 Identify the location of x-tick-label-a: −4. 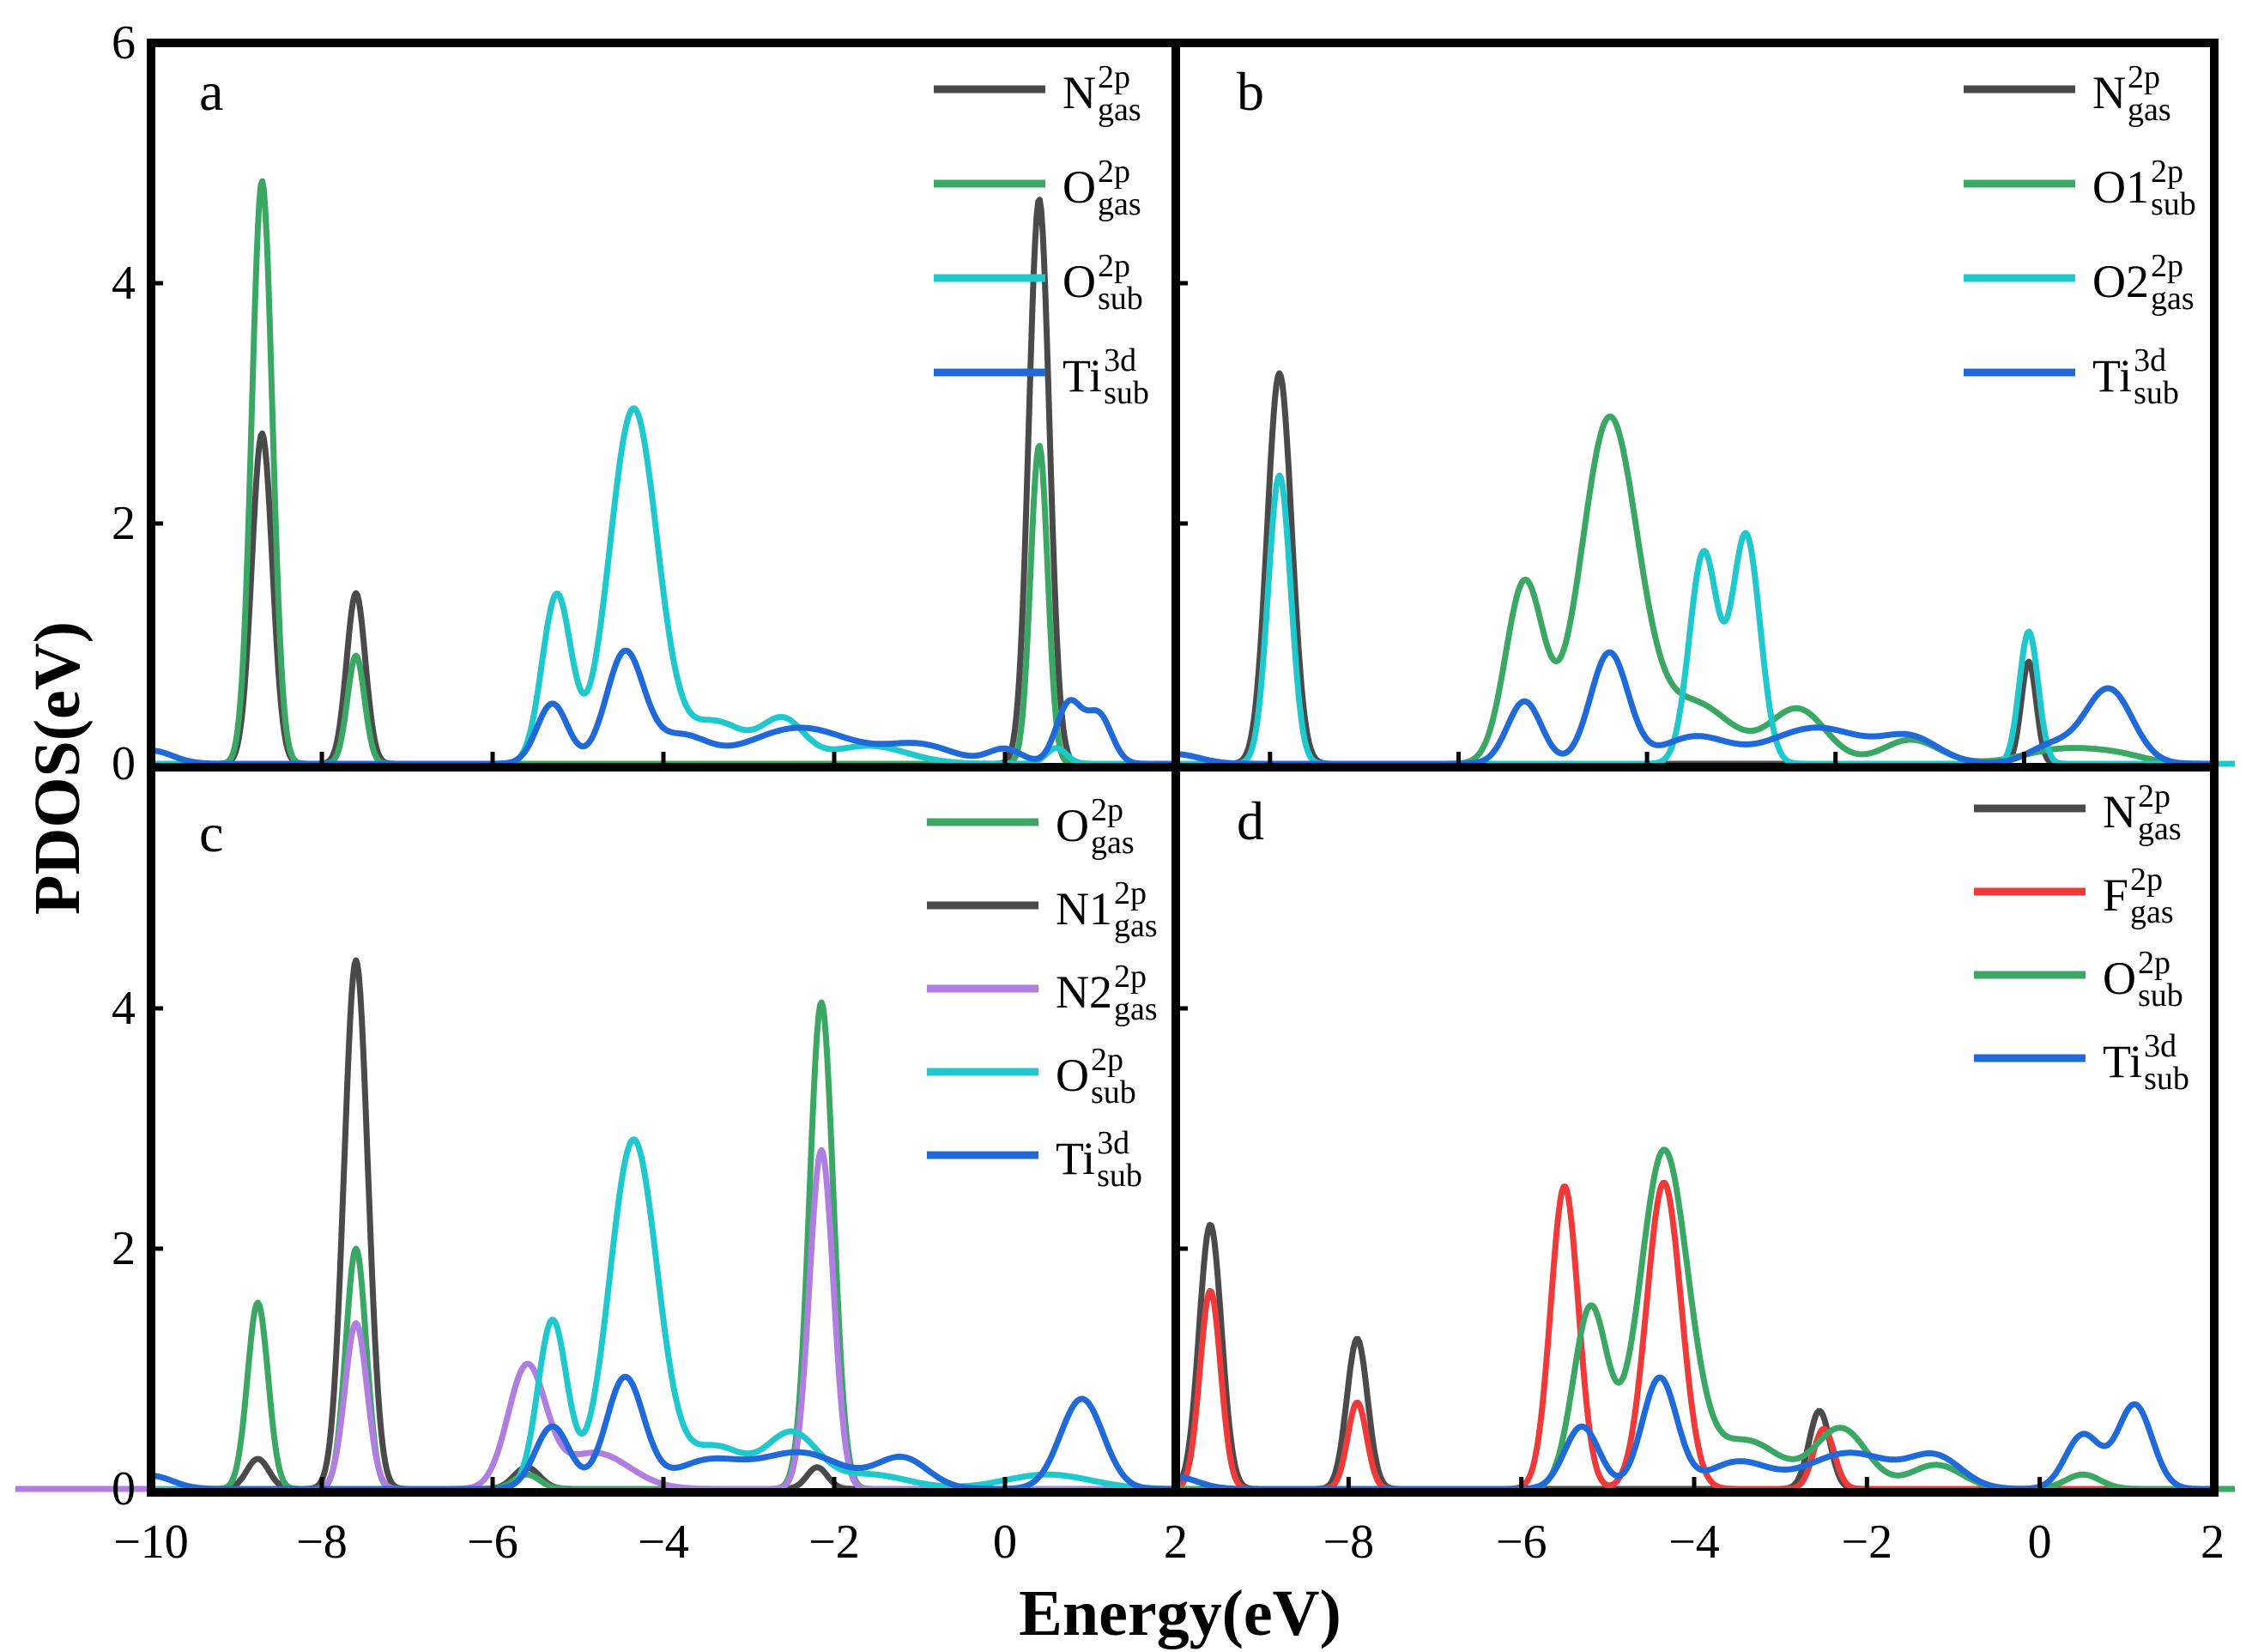
(663, 1542).